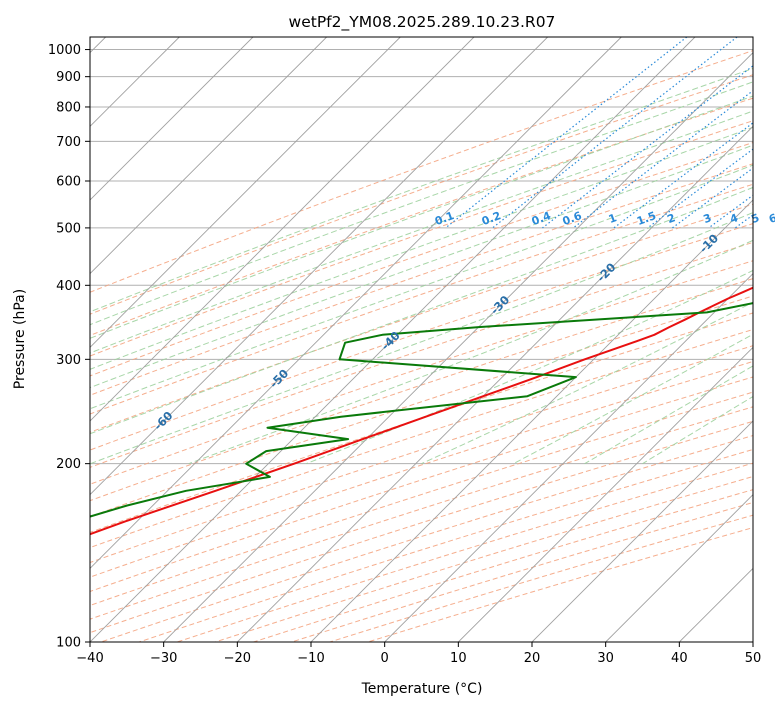  What do you see at coordinates (68, 228) in the screenshot?
I see `y-tick-label: 500` at bounding box center [68, 228].